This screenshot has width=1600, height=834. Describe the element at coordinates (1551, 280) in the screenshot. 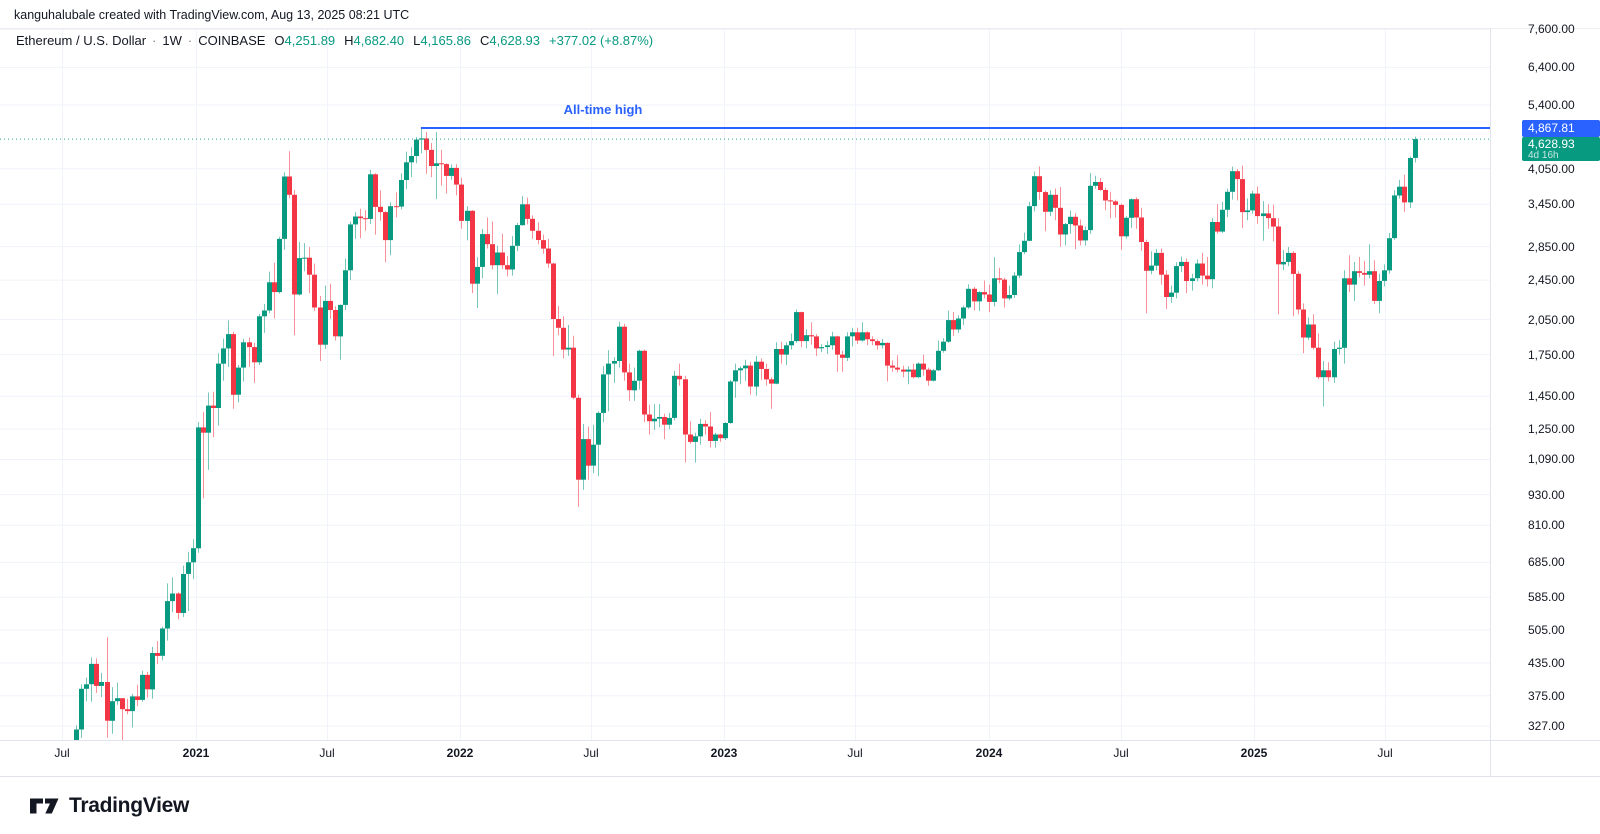

I see `price-tick-label: 2,450.00` at that location.